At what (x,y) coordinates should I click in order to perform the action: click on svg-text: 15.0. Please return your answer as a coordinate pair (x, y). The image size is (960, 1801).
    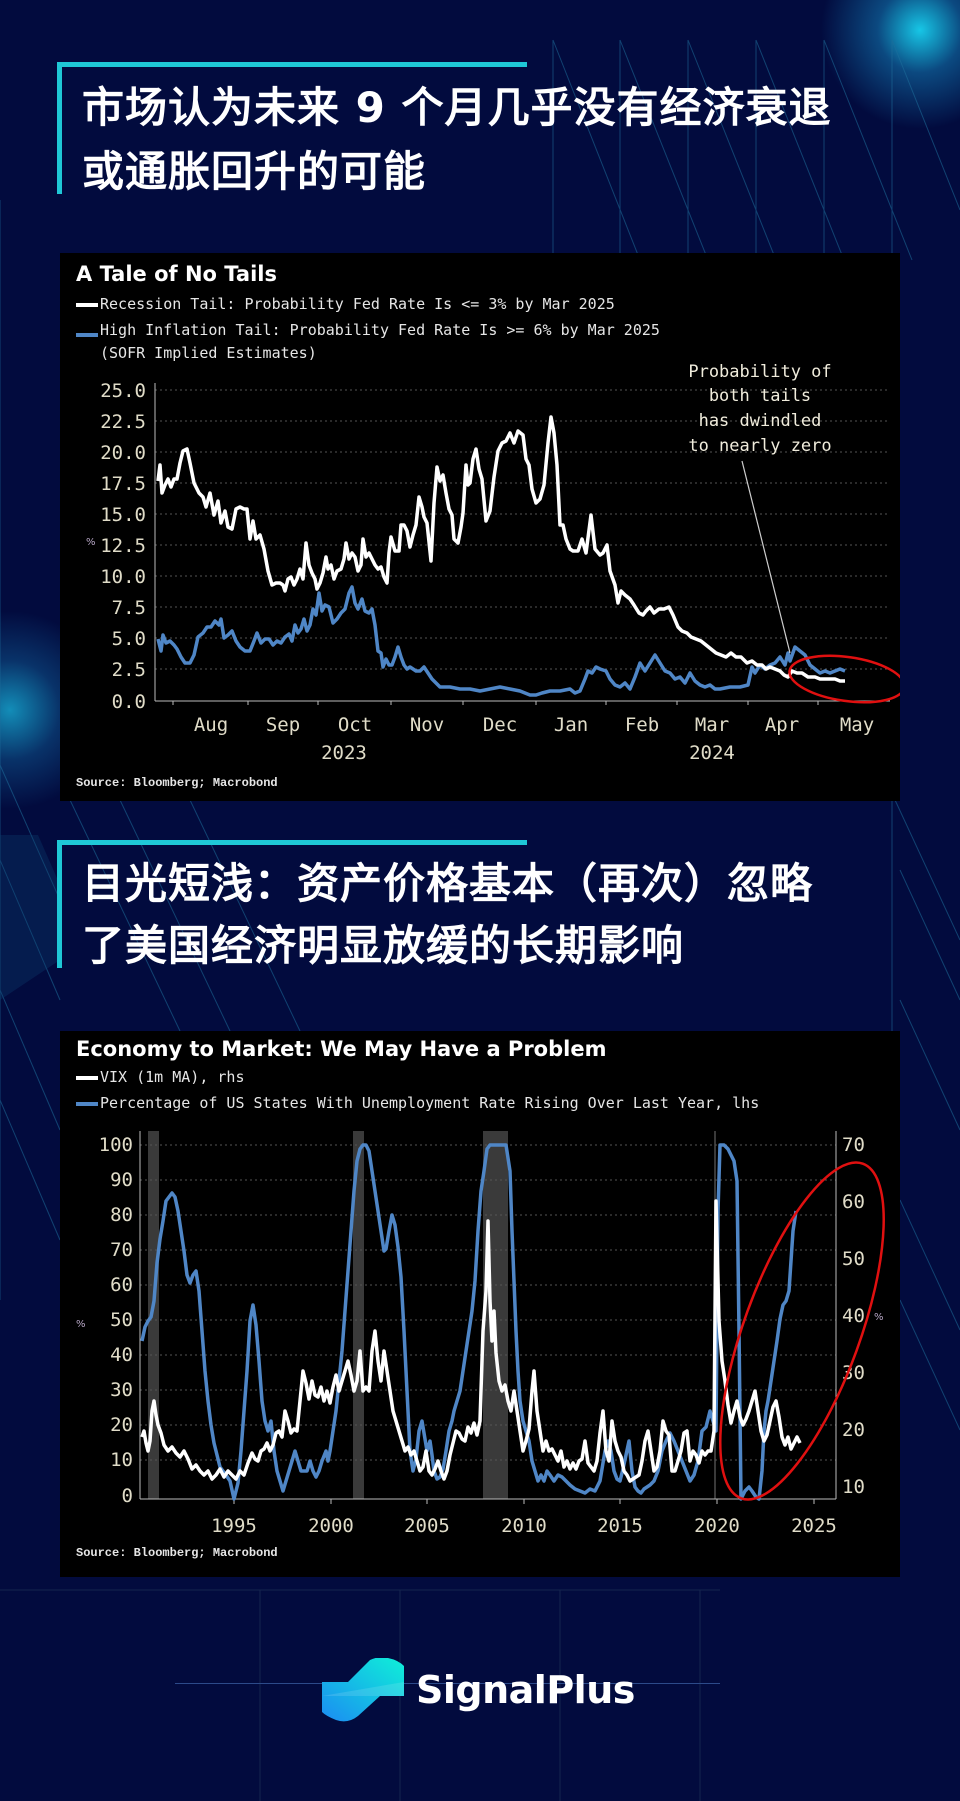
    Looking at the image, I should click on (123, 515).